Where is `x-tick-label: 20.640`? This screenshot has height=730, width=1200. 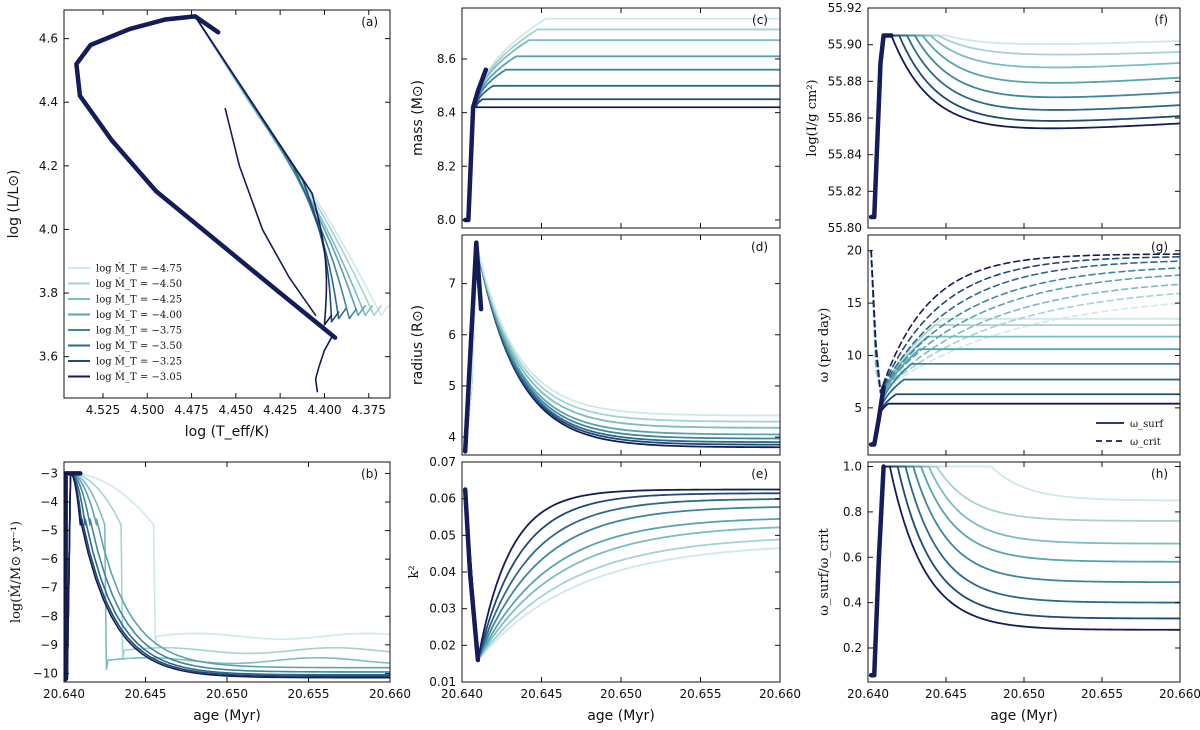 x-tick-label: 20.640 is located at coordinates (462, 694).